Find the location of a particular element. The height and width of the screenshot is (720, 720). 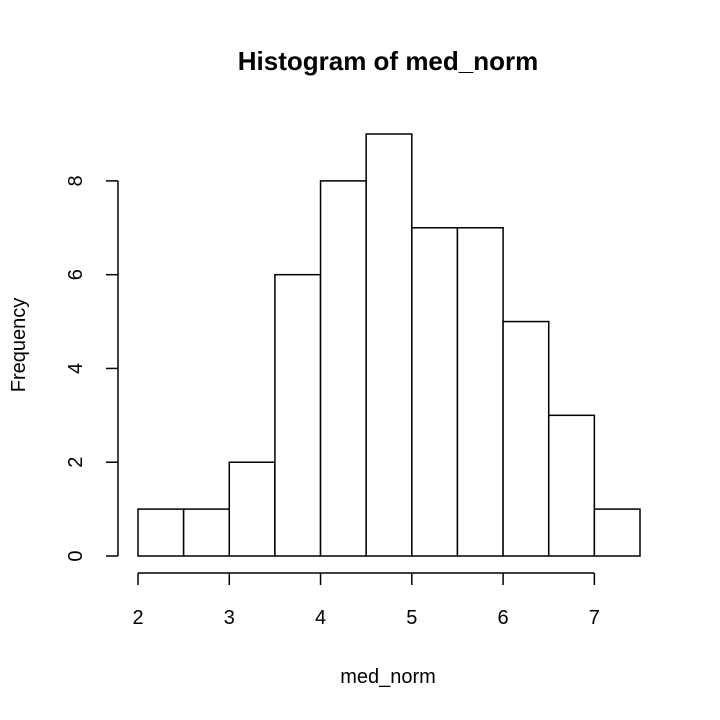

y-tick-label: 4 is located at coordinates (76, 368).